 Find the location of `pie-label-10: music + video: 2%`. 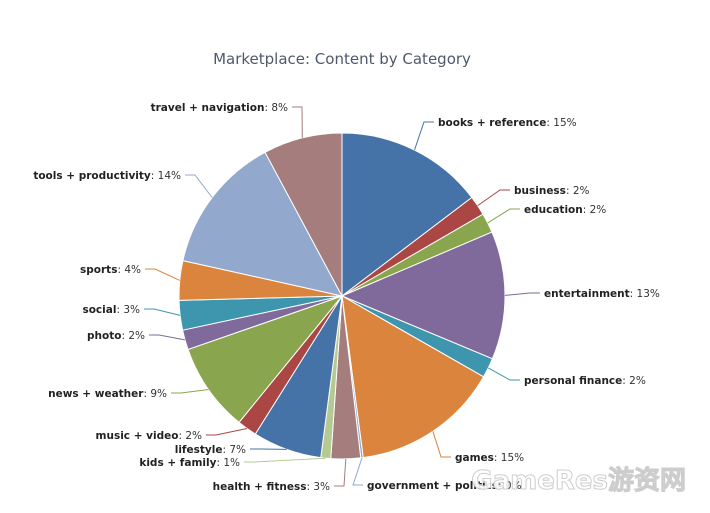

pie-label-10: music + video: 2% is located at coordinates (149, 436).